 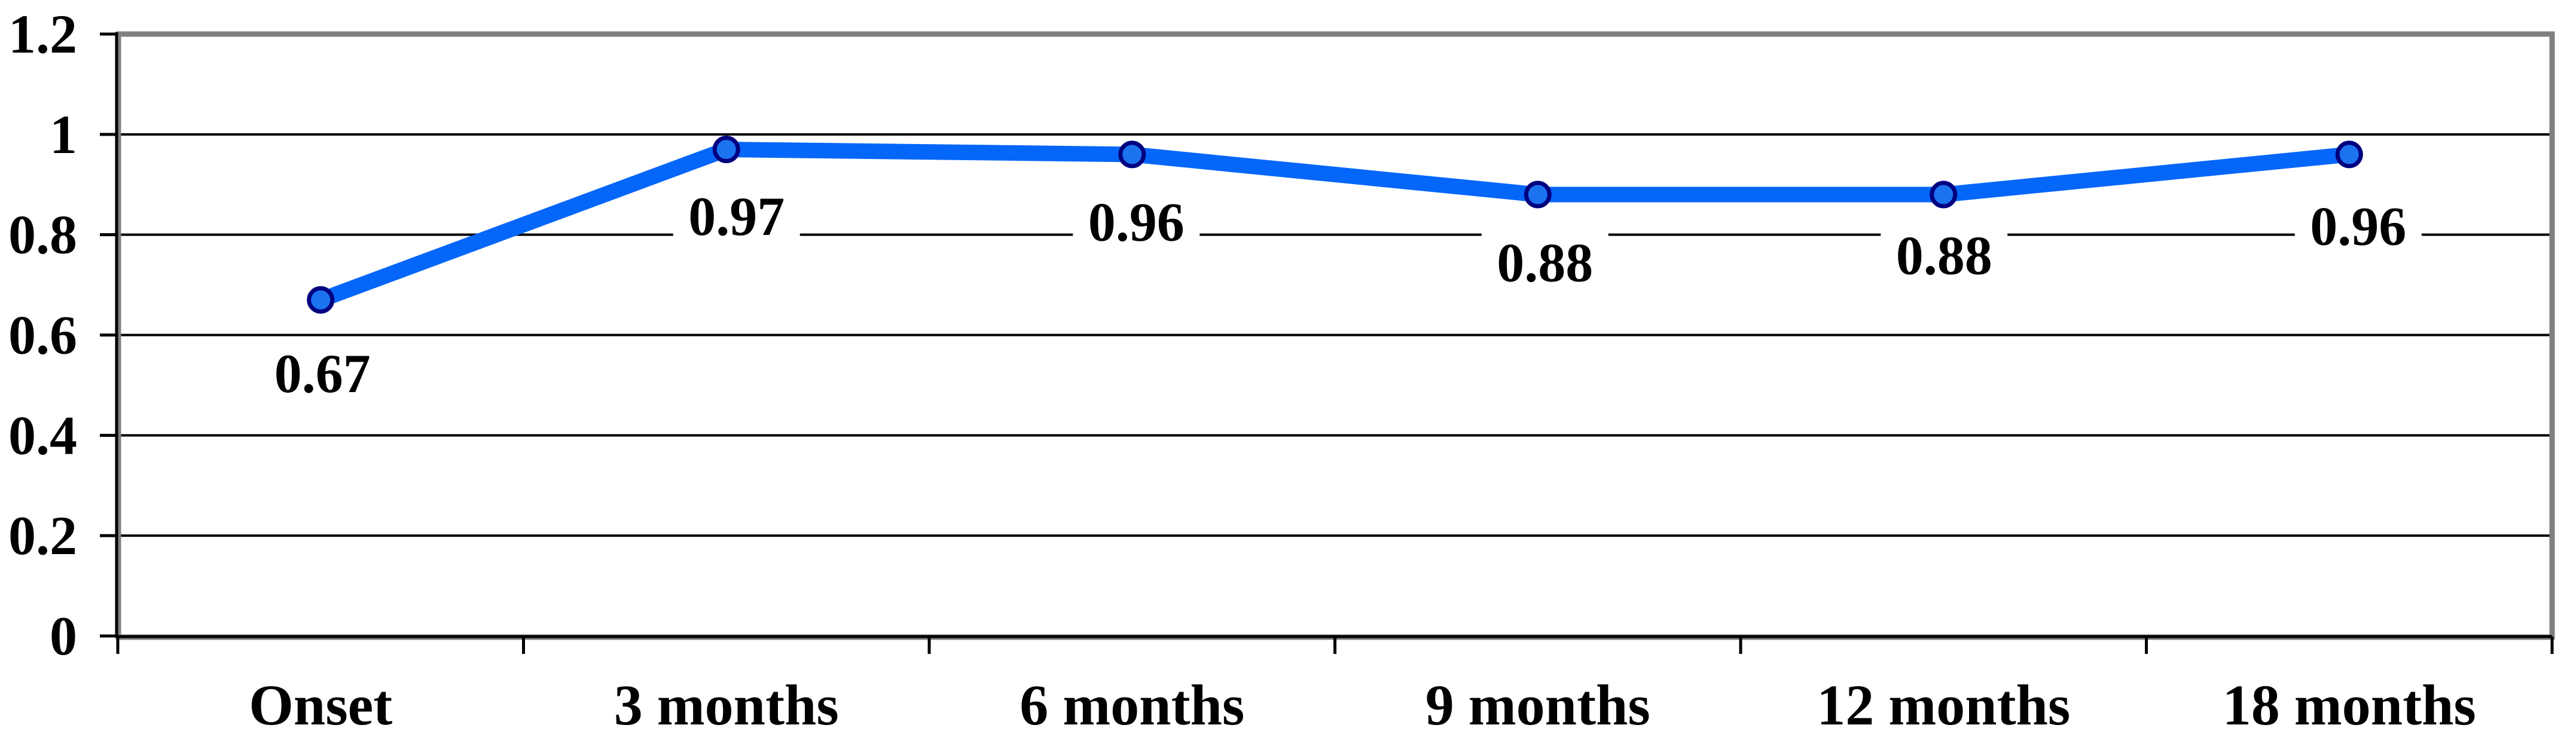 What do you see at coordinates (42, 336) in the screenshot?
I see `y-tick-label: 0.6` at bounding box center [42, 336].